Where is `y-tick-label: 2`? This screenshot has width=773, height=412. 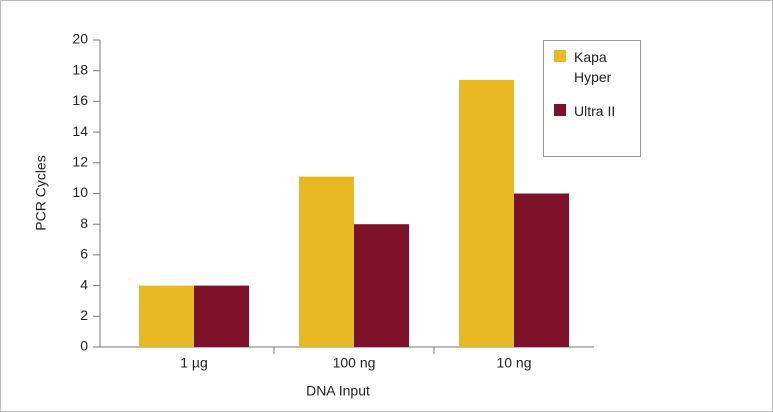 y-tick-label: 2 is located at coordinates (84, 315).